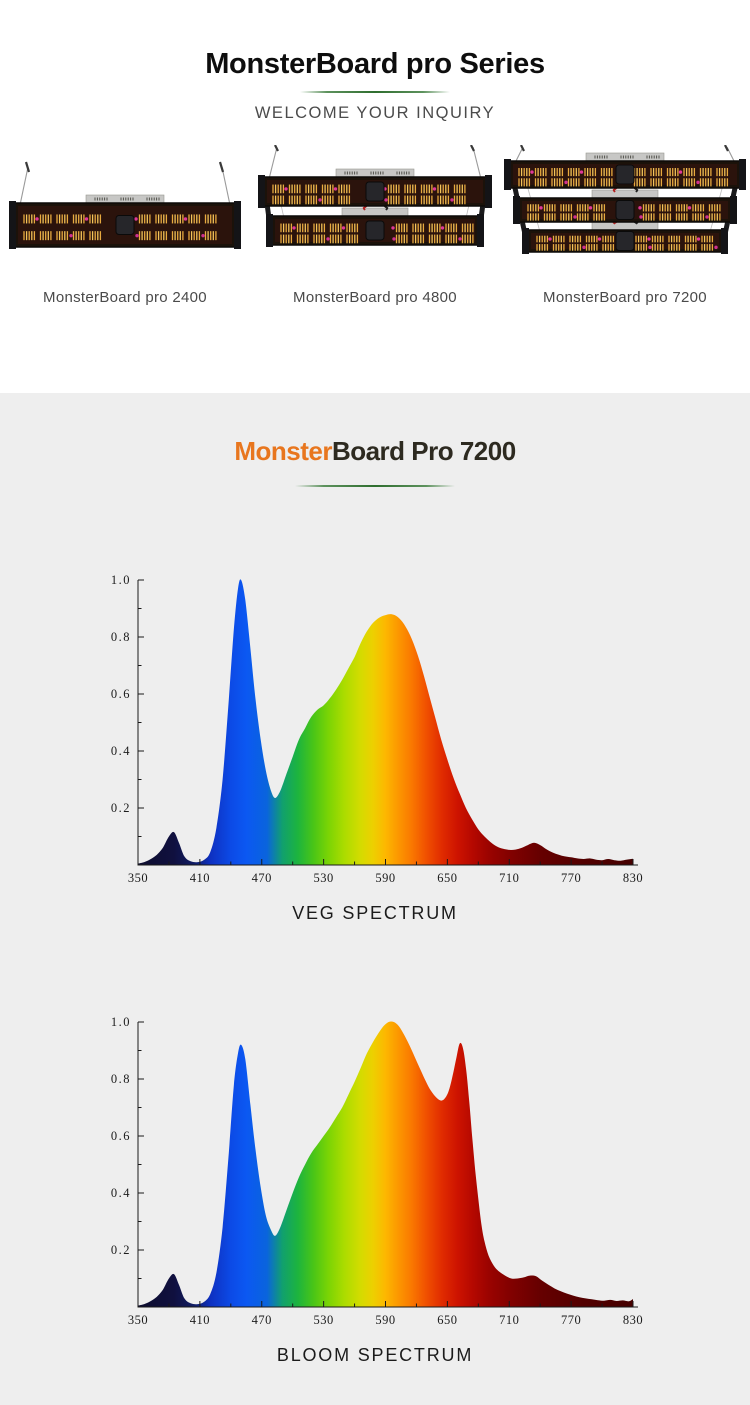 This screenshot has height=1405, width=750. I want to click on logo-board-pro-7200: Board Pro 7200, so click(423, 451).